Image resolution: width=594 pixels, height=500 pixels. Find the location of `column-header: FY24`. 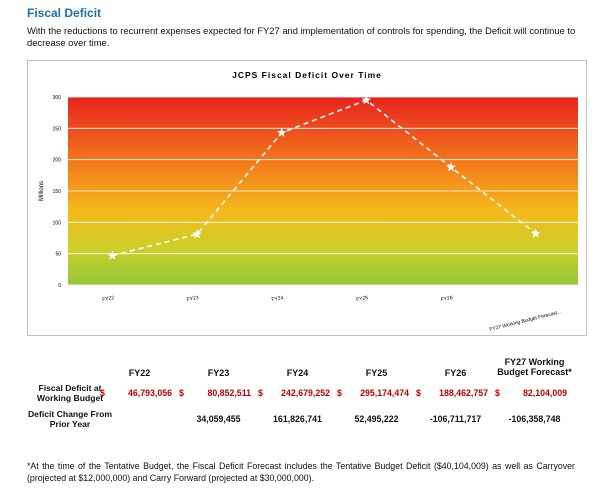

column-header: FY24 is located at coordinates (297, 373).